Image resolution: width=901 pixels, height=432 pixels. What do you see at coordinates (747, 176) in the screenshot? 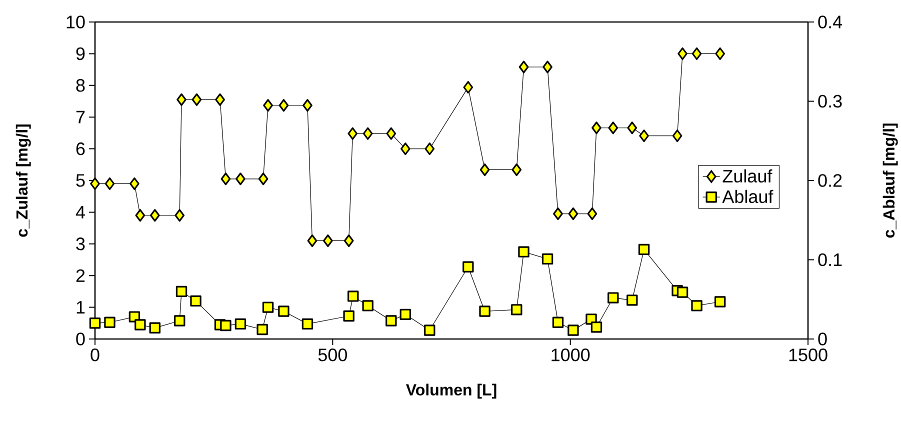
I see `legend-label: Zulauf` at bounding box center [747, 176].